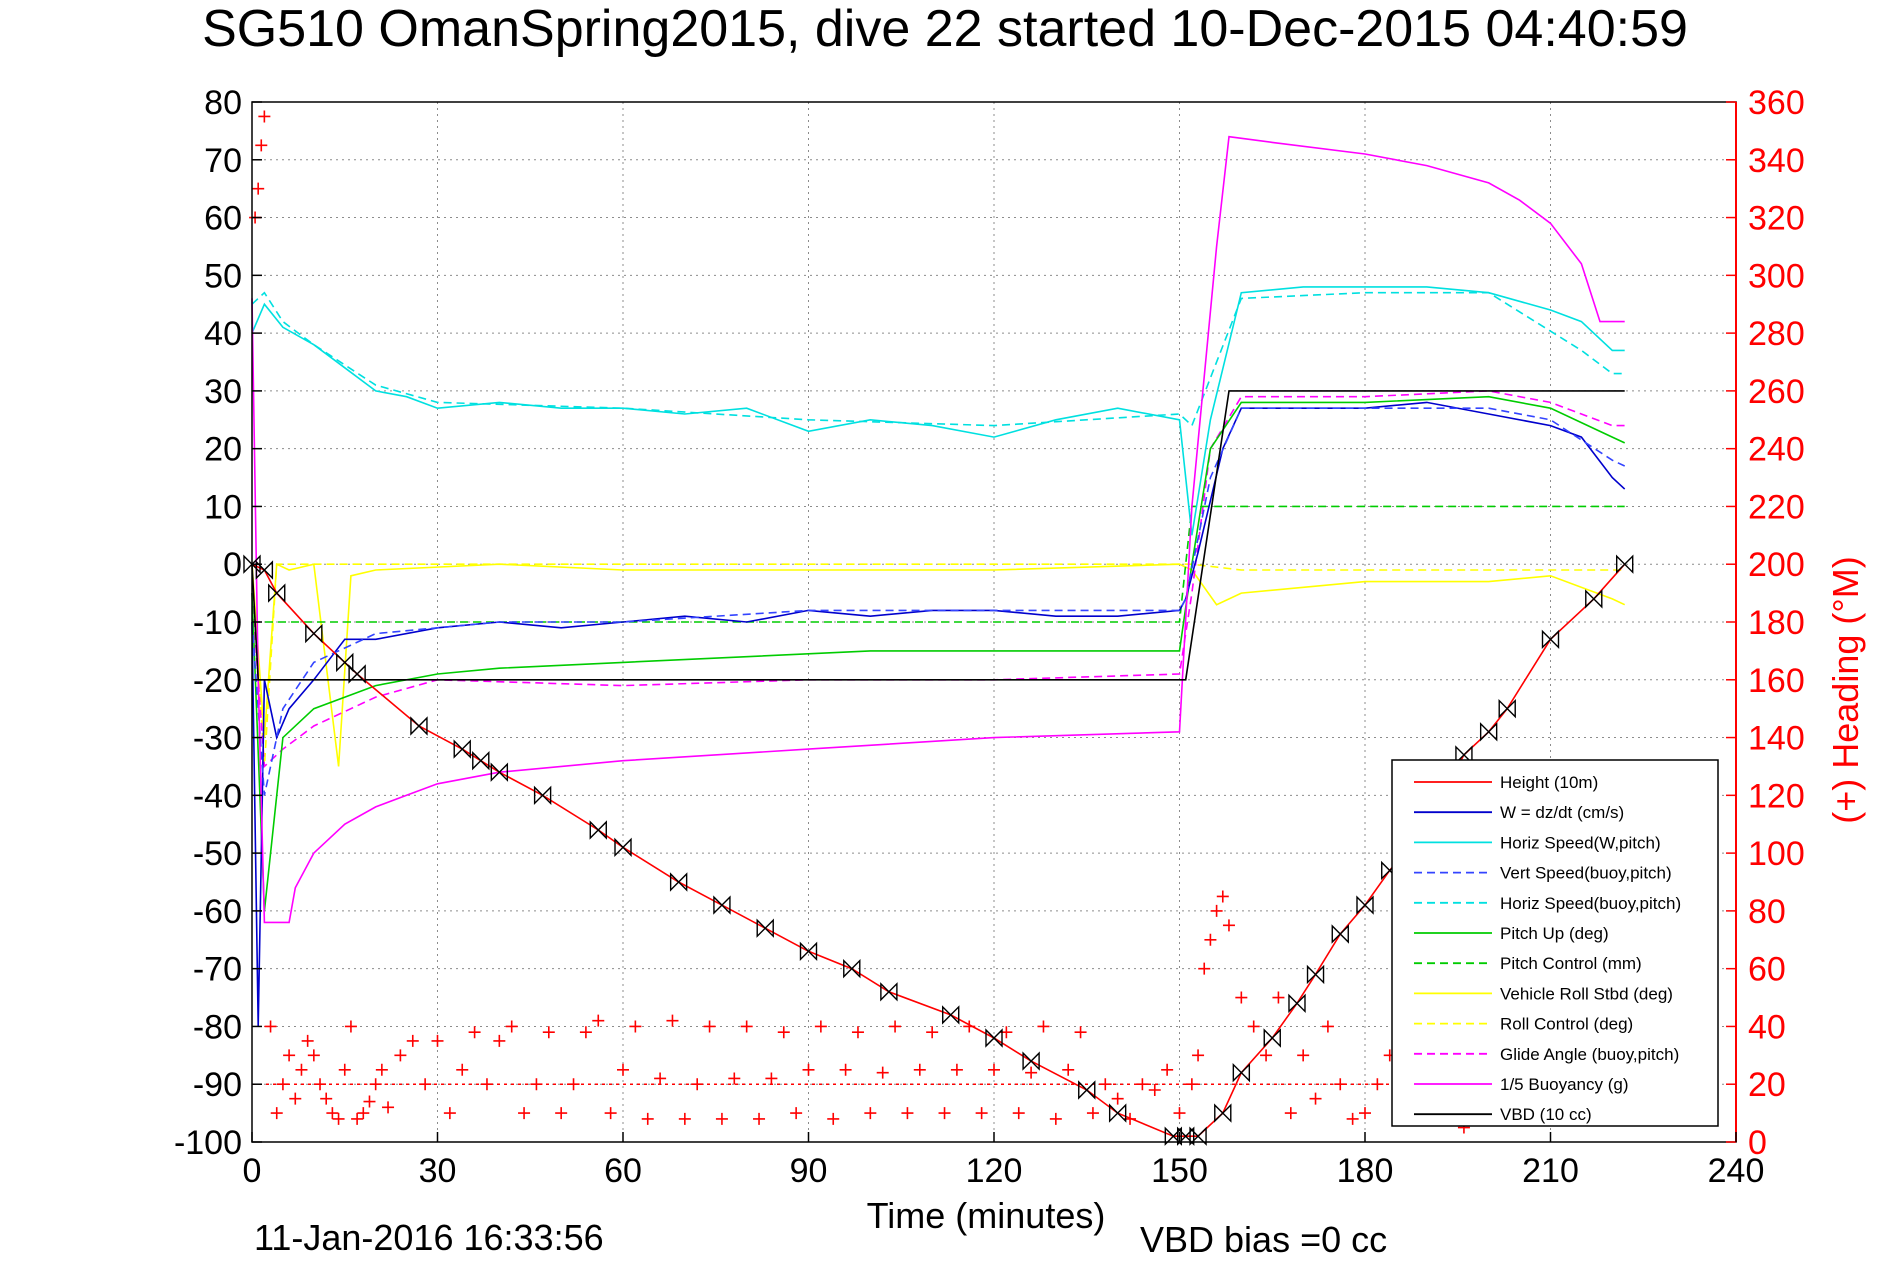  Describe the element at coordinates (1586, 993) in the screenshot. I see `legend-entry: Vehicle Roll Stbd (deg)` at that location.